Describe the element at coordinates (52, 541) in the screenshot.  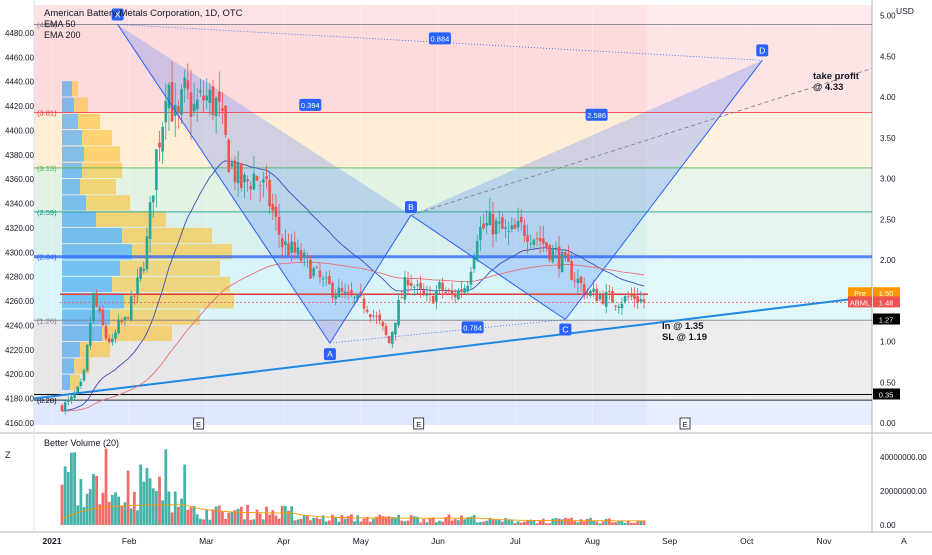
I see `time-tick-0: 2021` at that location.